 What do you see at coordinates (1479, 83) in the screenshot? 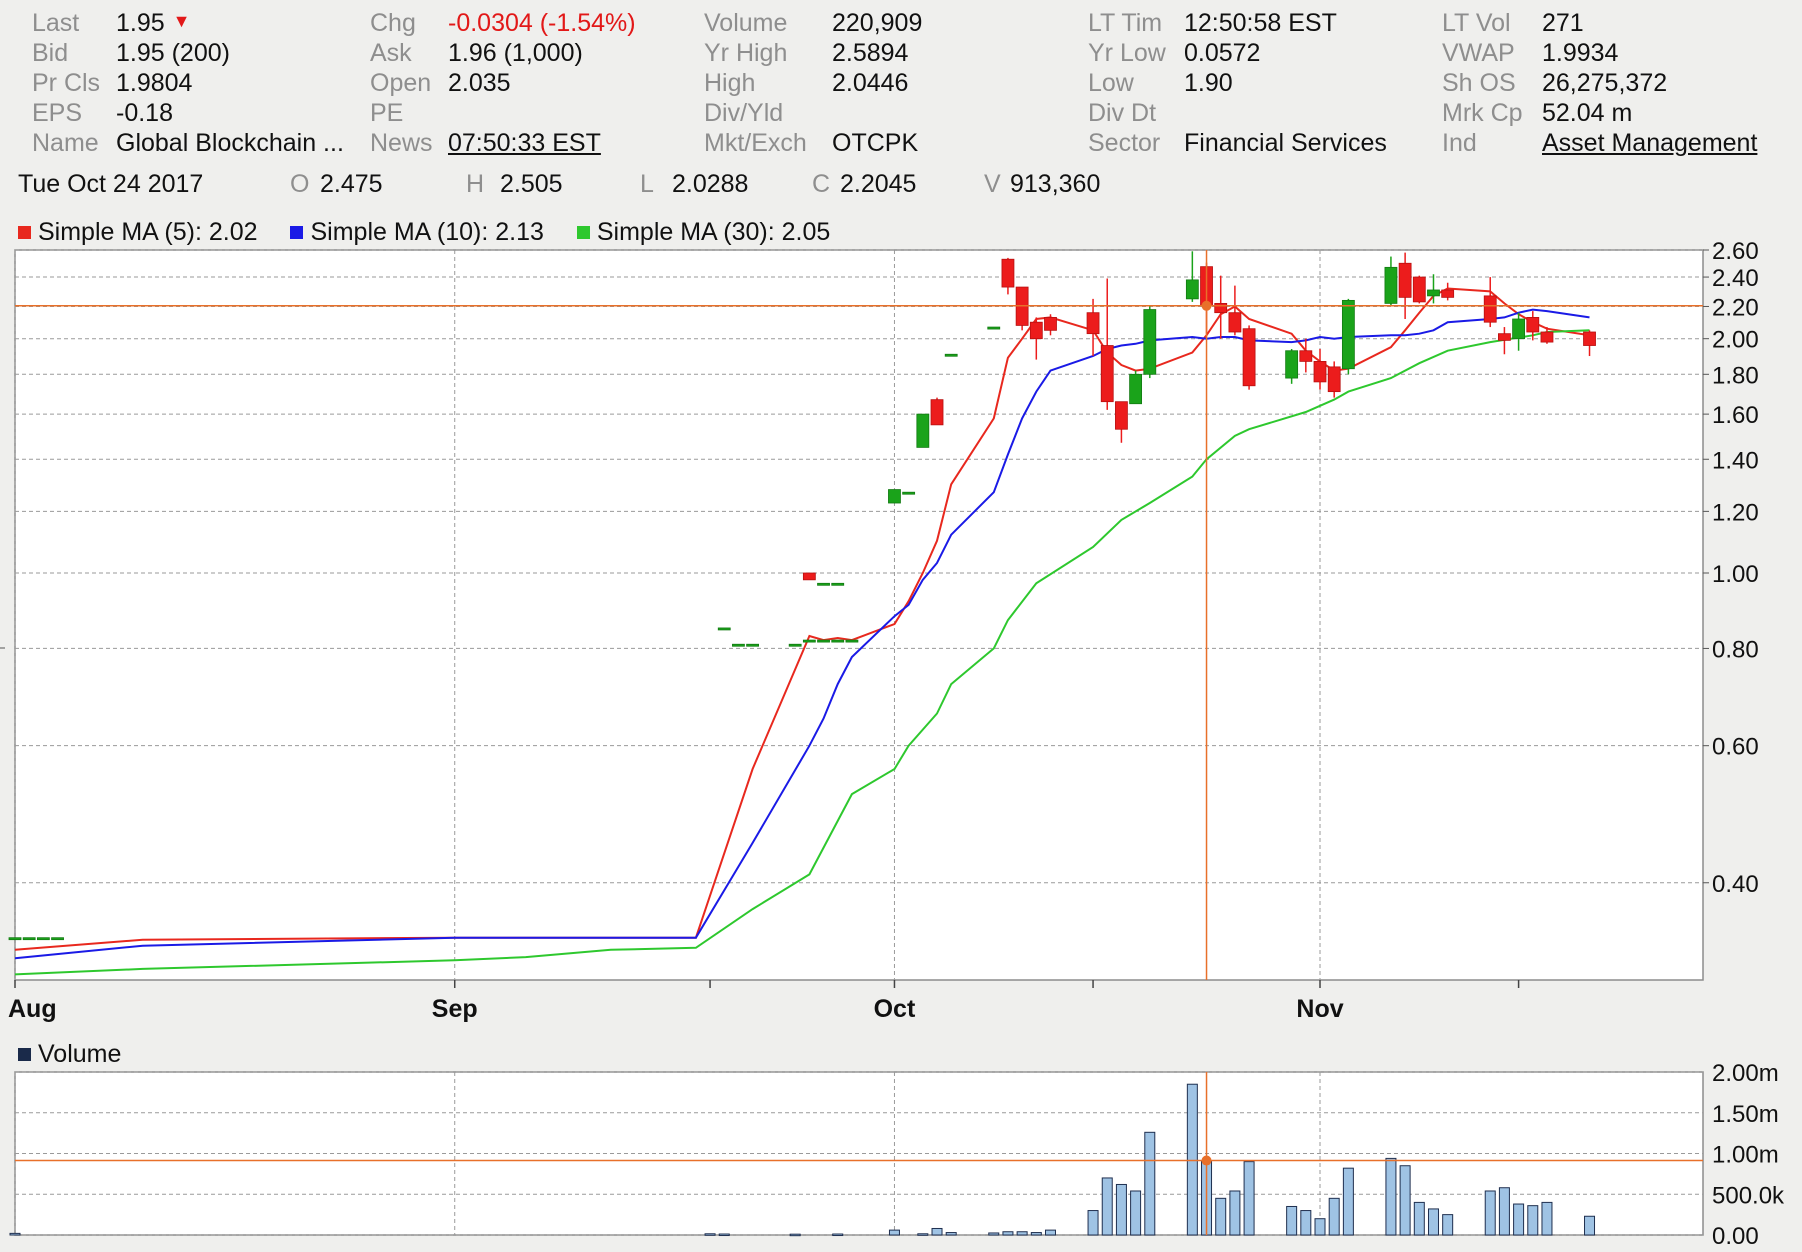
I see `sh-os-label: Sh OS` at bounding box center [1479, 83].